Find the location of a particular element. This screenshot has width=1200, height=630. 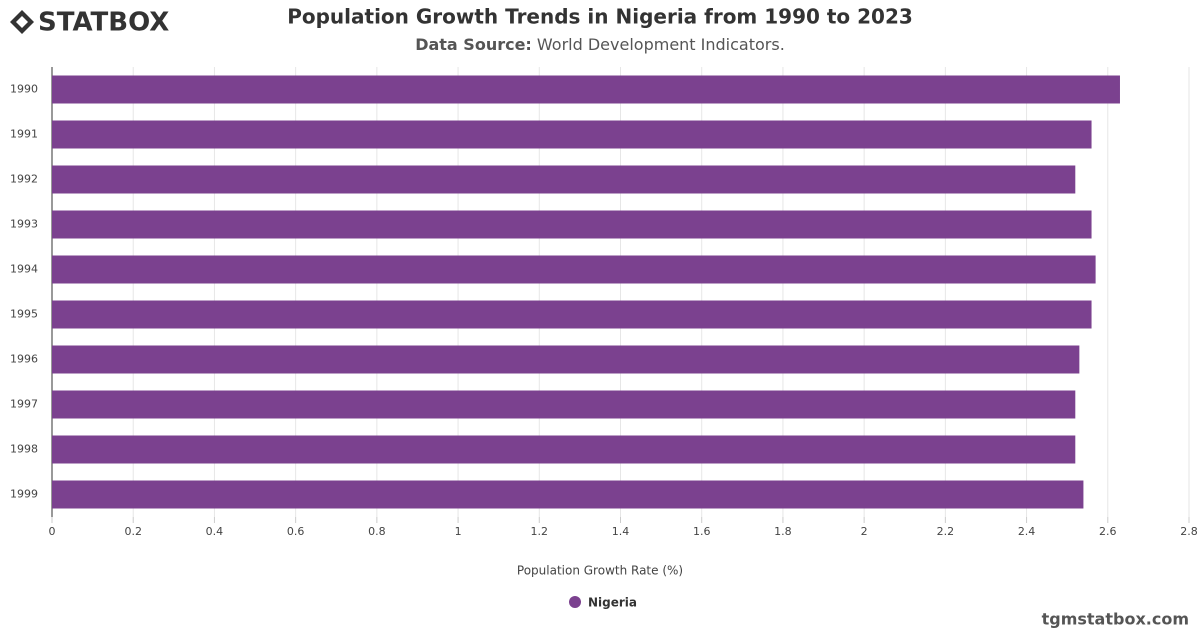

x-tick-label: 0.2 is located at coordinates (133, 531).